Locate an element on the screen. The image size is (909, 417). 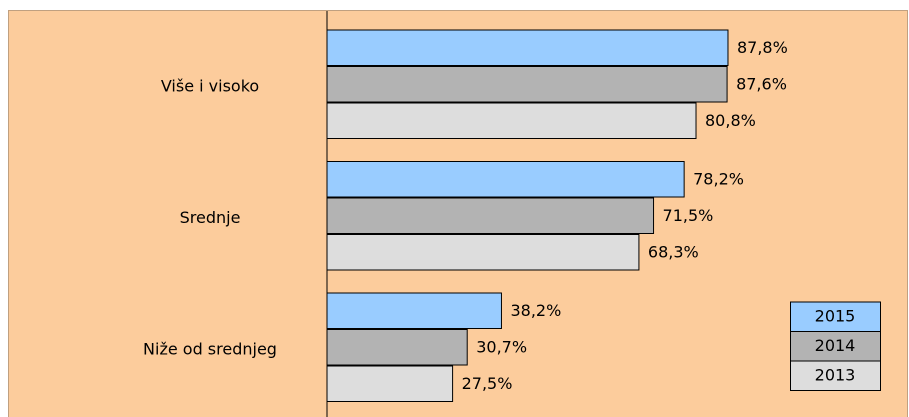
category-label: Više i visoko is located at coordinates (210, 85).